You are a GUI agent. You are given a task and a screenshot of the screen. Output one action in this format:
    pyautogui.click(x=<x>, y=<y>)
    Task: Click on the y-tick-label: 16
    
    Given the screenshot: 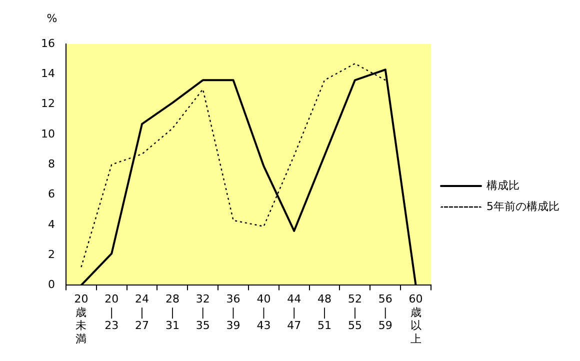 What is the action you would take?
    pyautogui.click(x=47, y=43)
    